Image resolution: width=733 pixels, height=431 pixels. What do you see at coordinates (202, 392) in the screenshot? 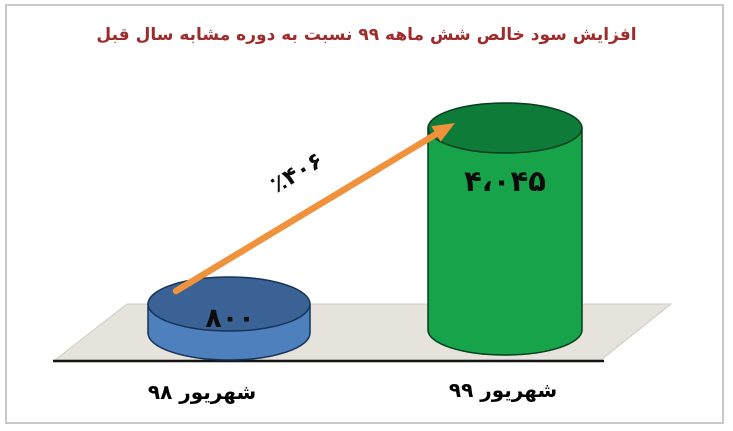
I see `x-axis-label-98: شهریور ۹۸` at bounding box center [202, 392].